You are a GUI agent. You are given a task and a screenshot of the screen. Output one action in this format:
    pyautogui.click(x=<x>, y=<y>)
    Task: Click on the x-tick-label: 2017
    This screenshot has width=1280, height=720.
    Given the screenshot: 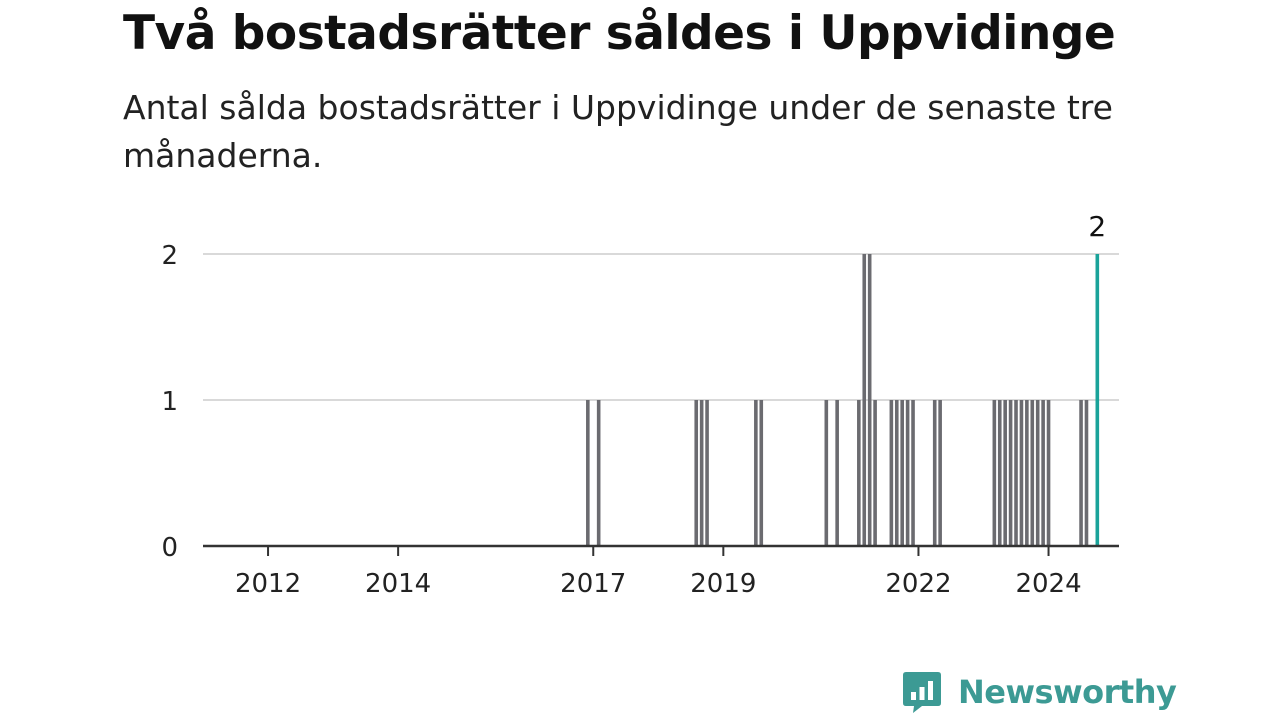 What is the action you would take?
    pyautogui.click(x=593, y=584)
    